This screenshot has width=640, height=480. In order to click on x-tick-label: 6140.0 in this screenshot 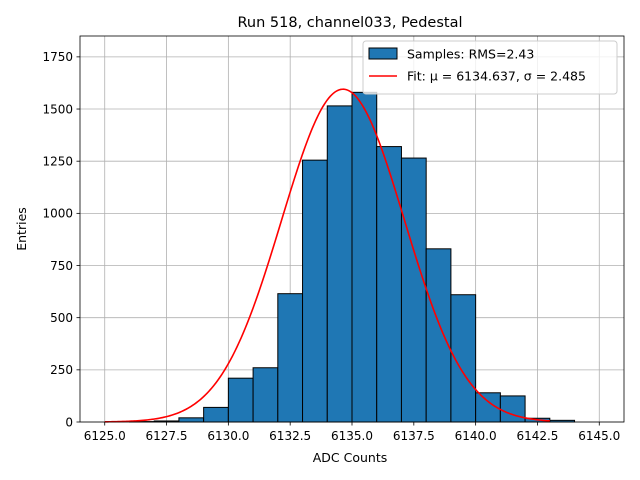, I will do `click(476, 436)`.